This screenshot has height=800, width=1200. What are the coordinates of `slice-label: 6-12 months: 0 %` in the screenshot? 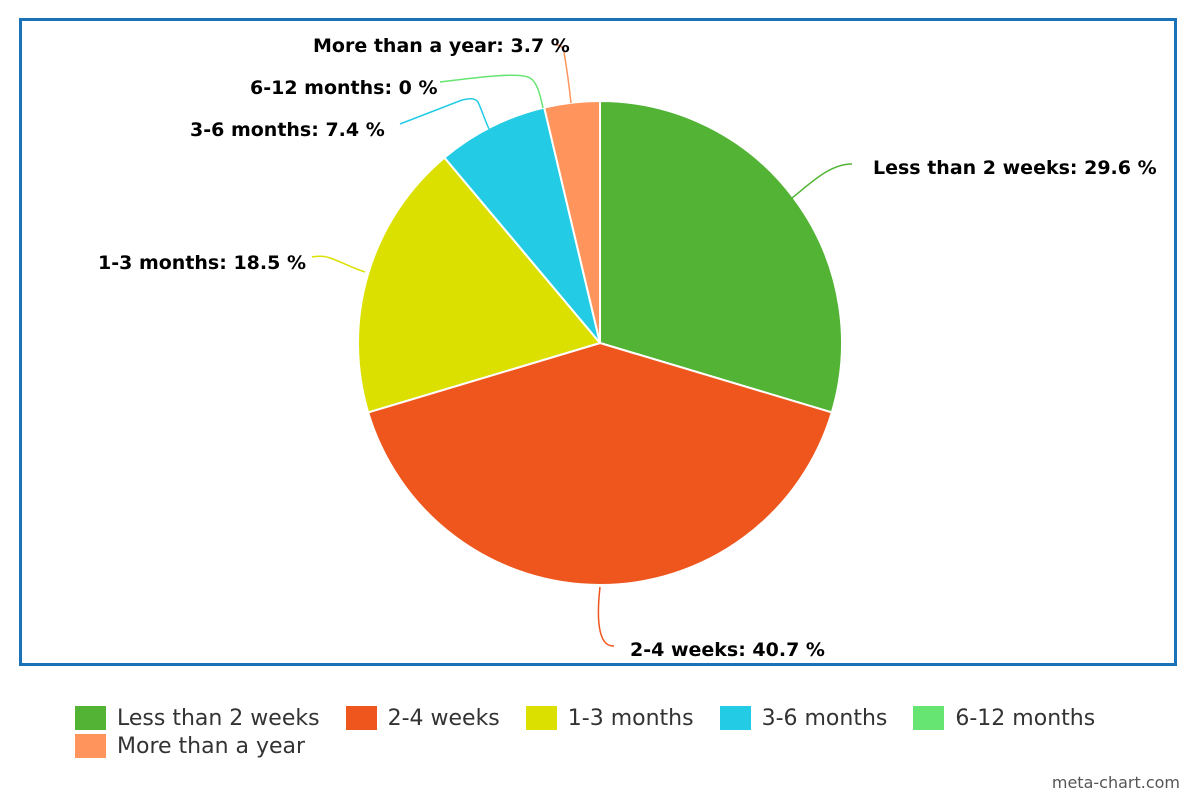 It's located at (344, 88).